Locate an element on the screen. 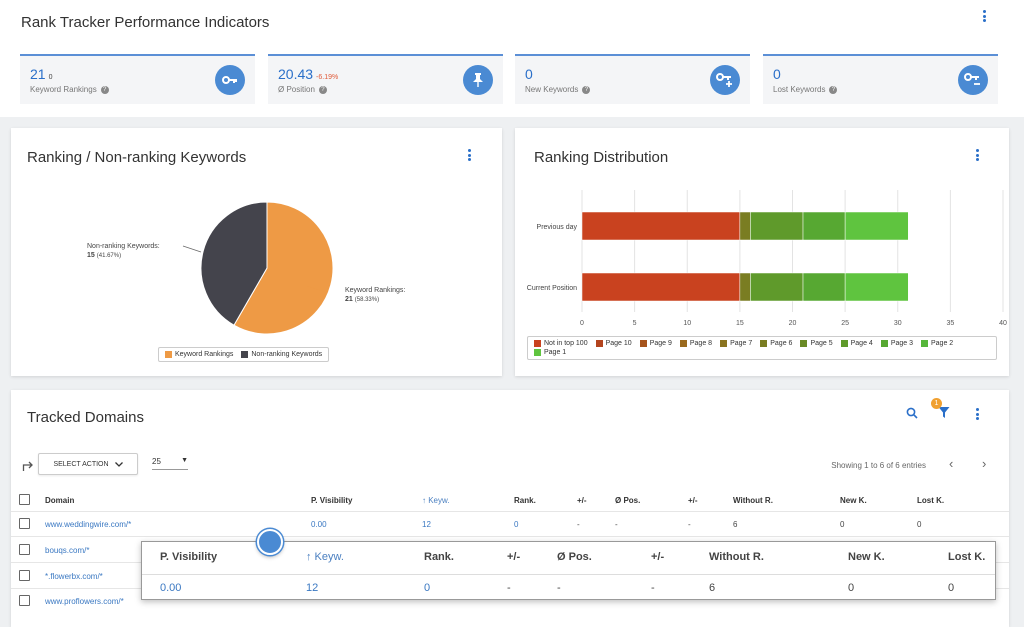 The image size is (1024, 627). legend-item: Non-ranking Keywords is located at coordinates (281, 354).